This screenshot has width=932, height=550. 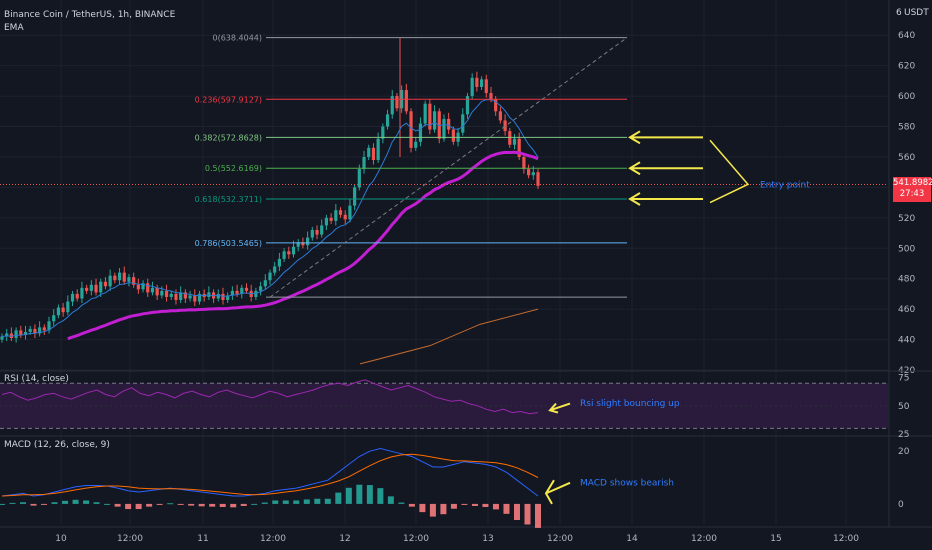 What do you see at coordinates (729, 171) in the screenshot?
I see `bracket-icon` at bounding box center [729, 171].